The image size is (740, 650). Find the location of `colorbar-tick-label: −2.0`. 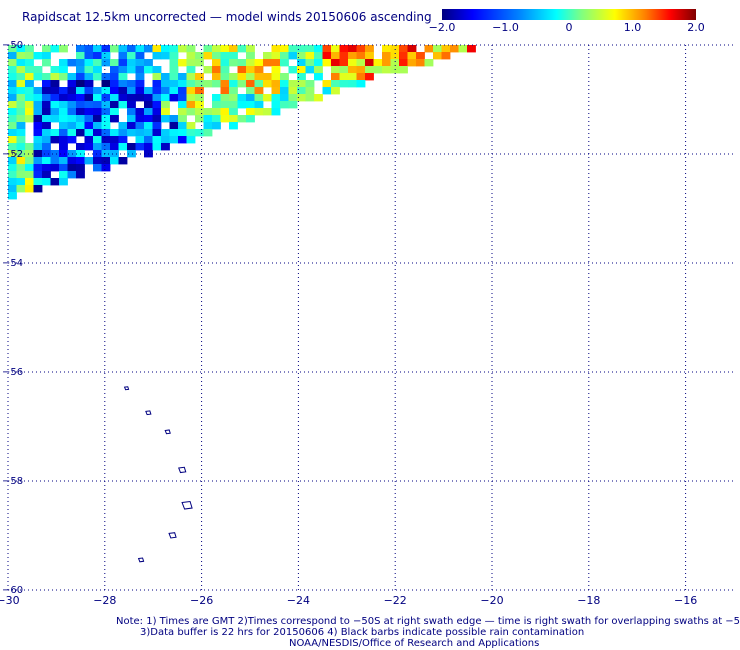

colorbar-tick-label: −2.0 is located at coordinates (442, 27).